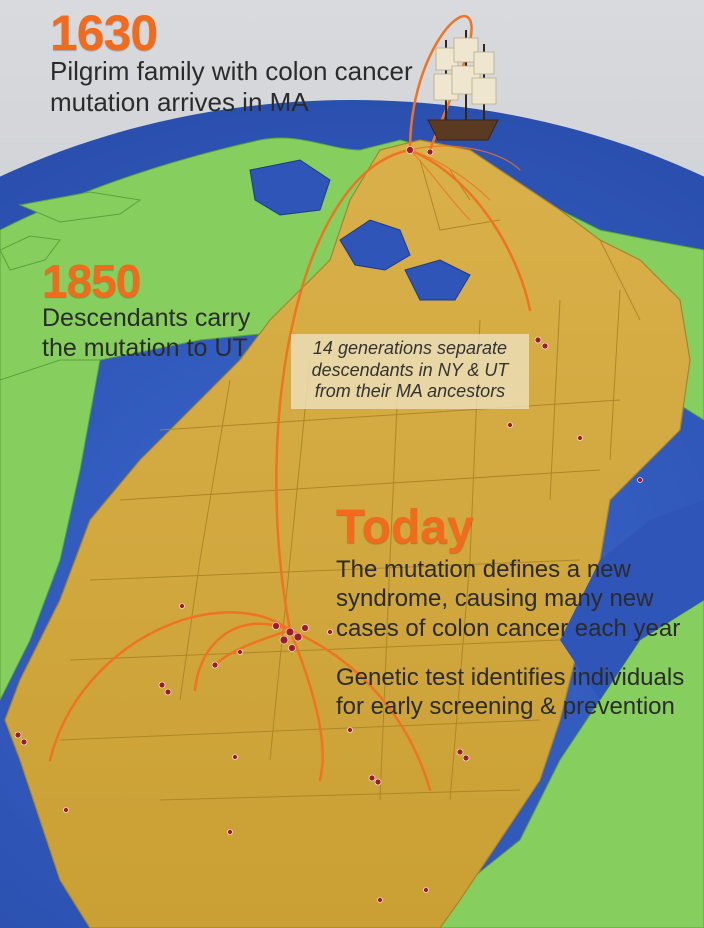 Image resolution: width=704 pixels, height=928 pixels. What do you see at coordinates (290, 187) in the screenshot?
I see `hudson-bay` at bounding box center [290, 187].